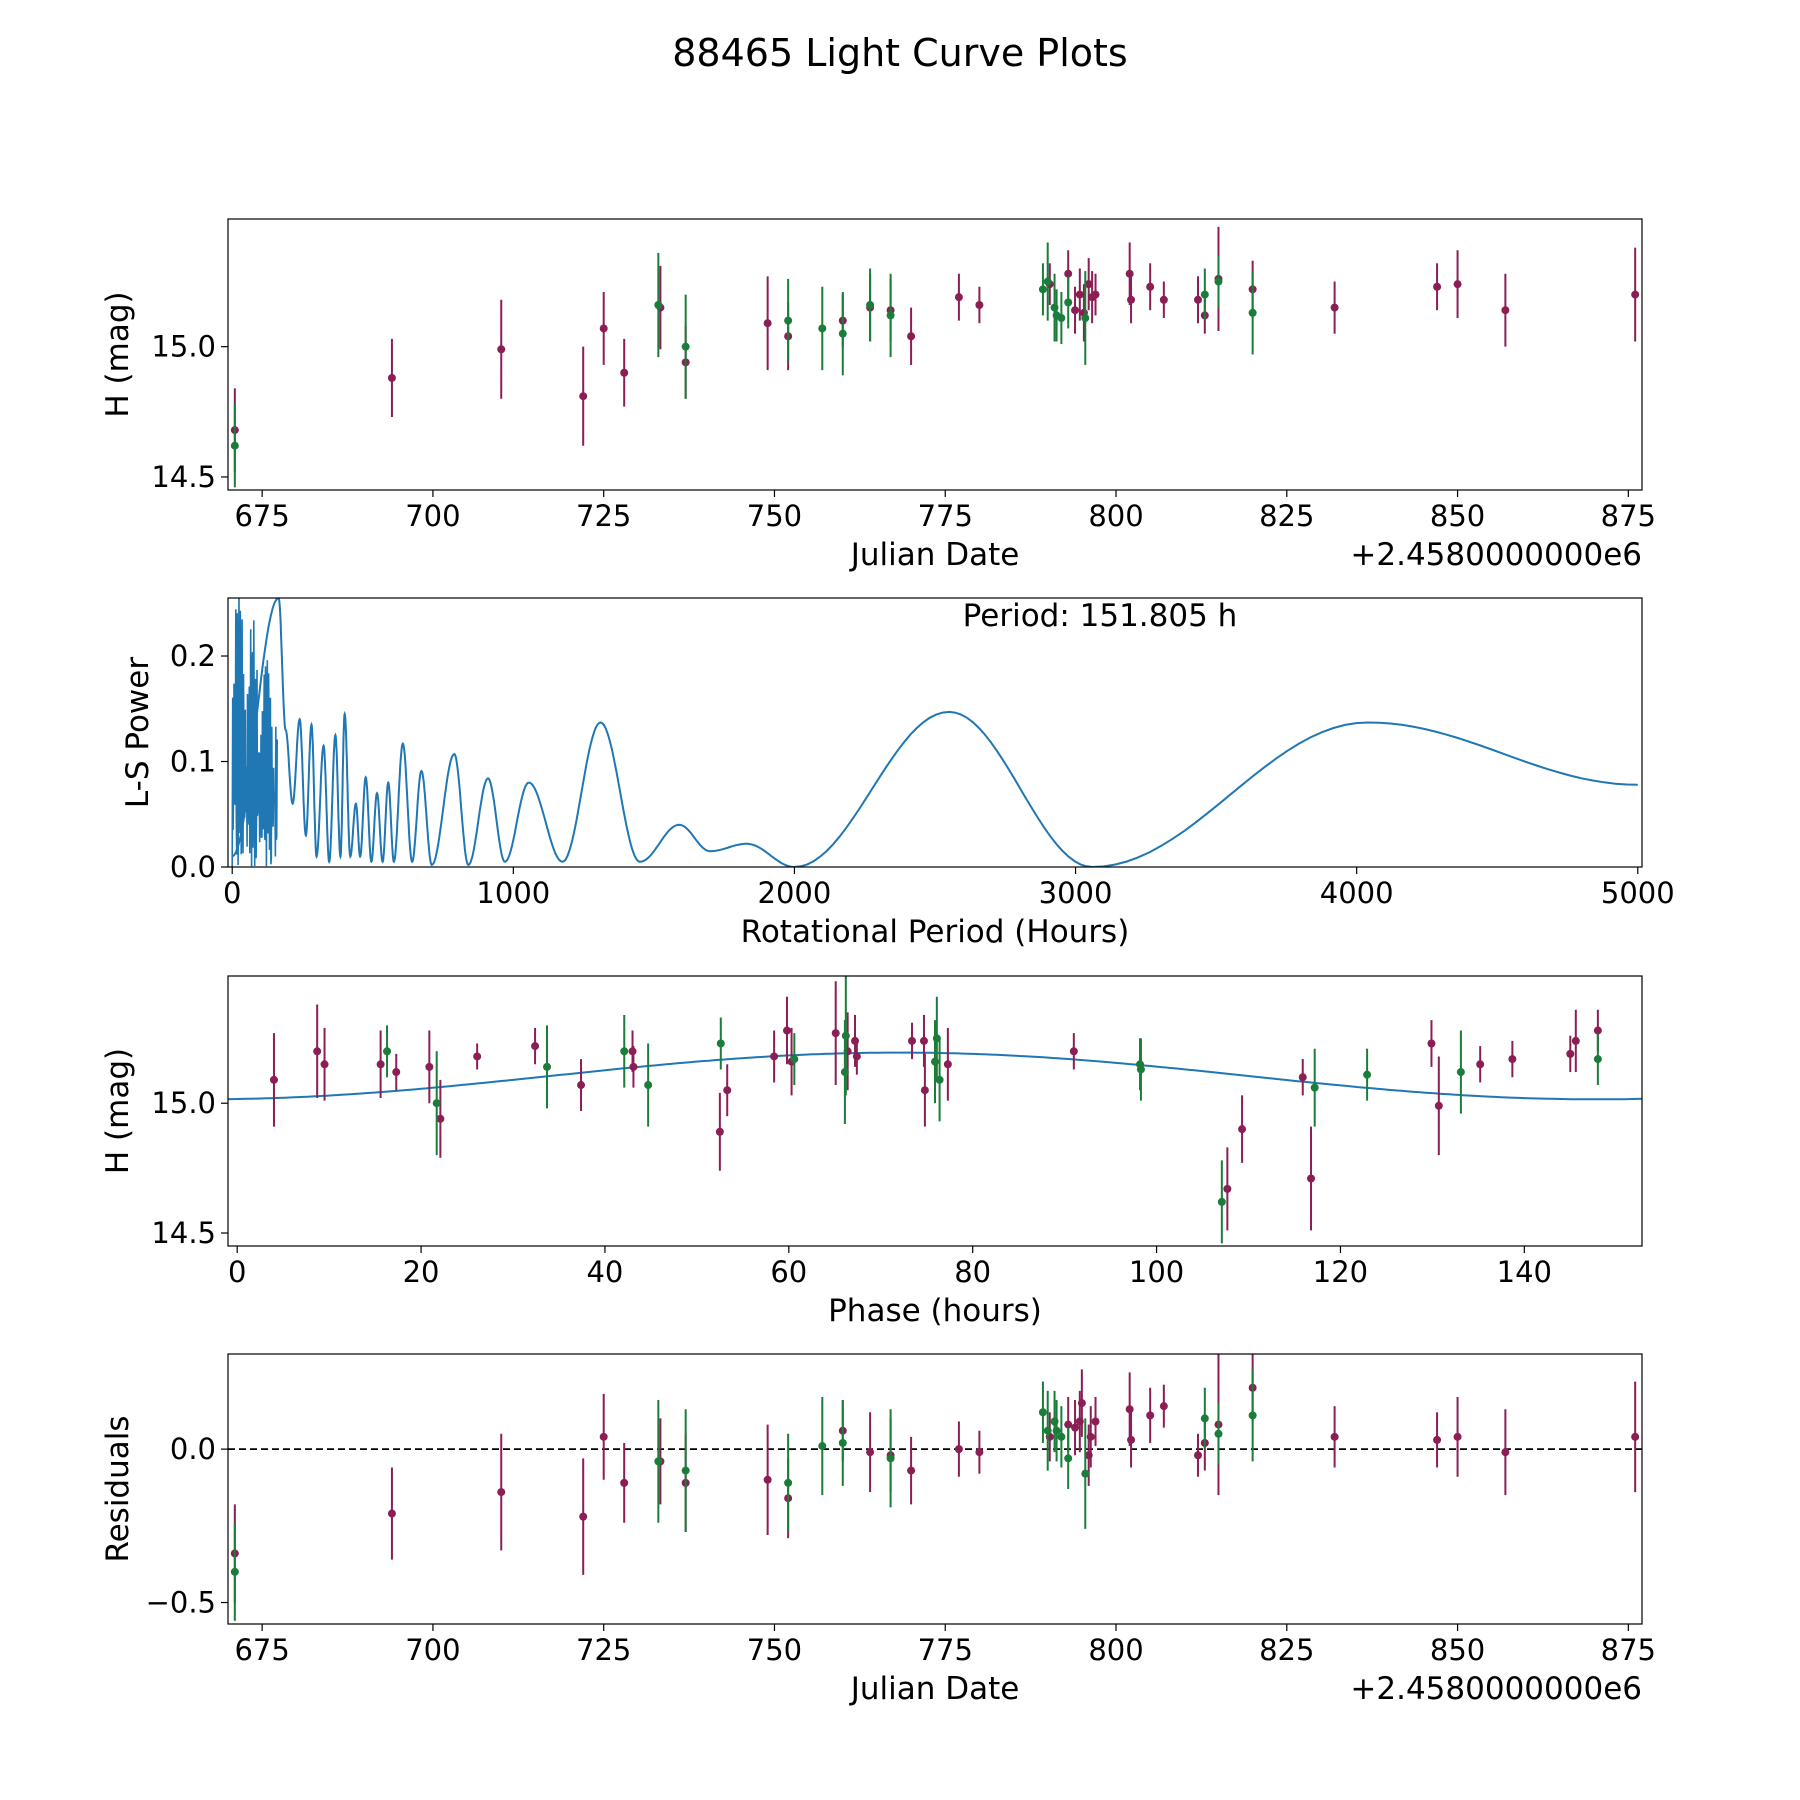 The width and height of the screenshot is (1800, 1800). Describe the element at coordinates (193, 656) in the screenshot. I see `y-tick-label: 0.2` at that location.